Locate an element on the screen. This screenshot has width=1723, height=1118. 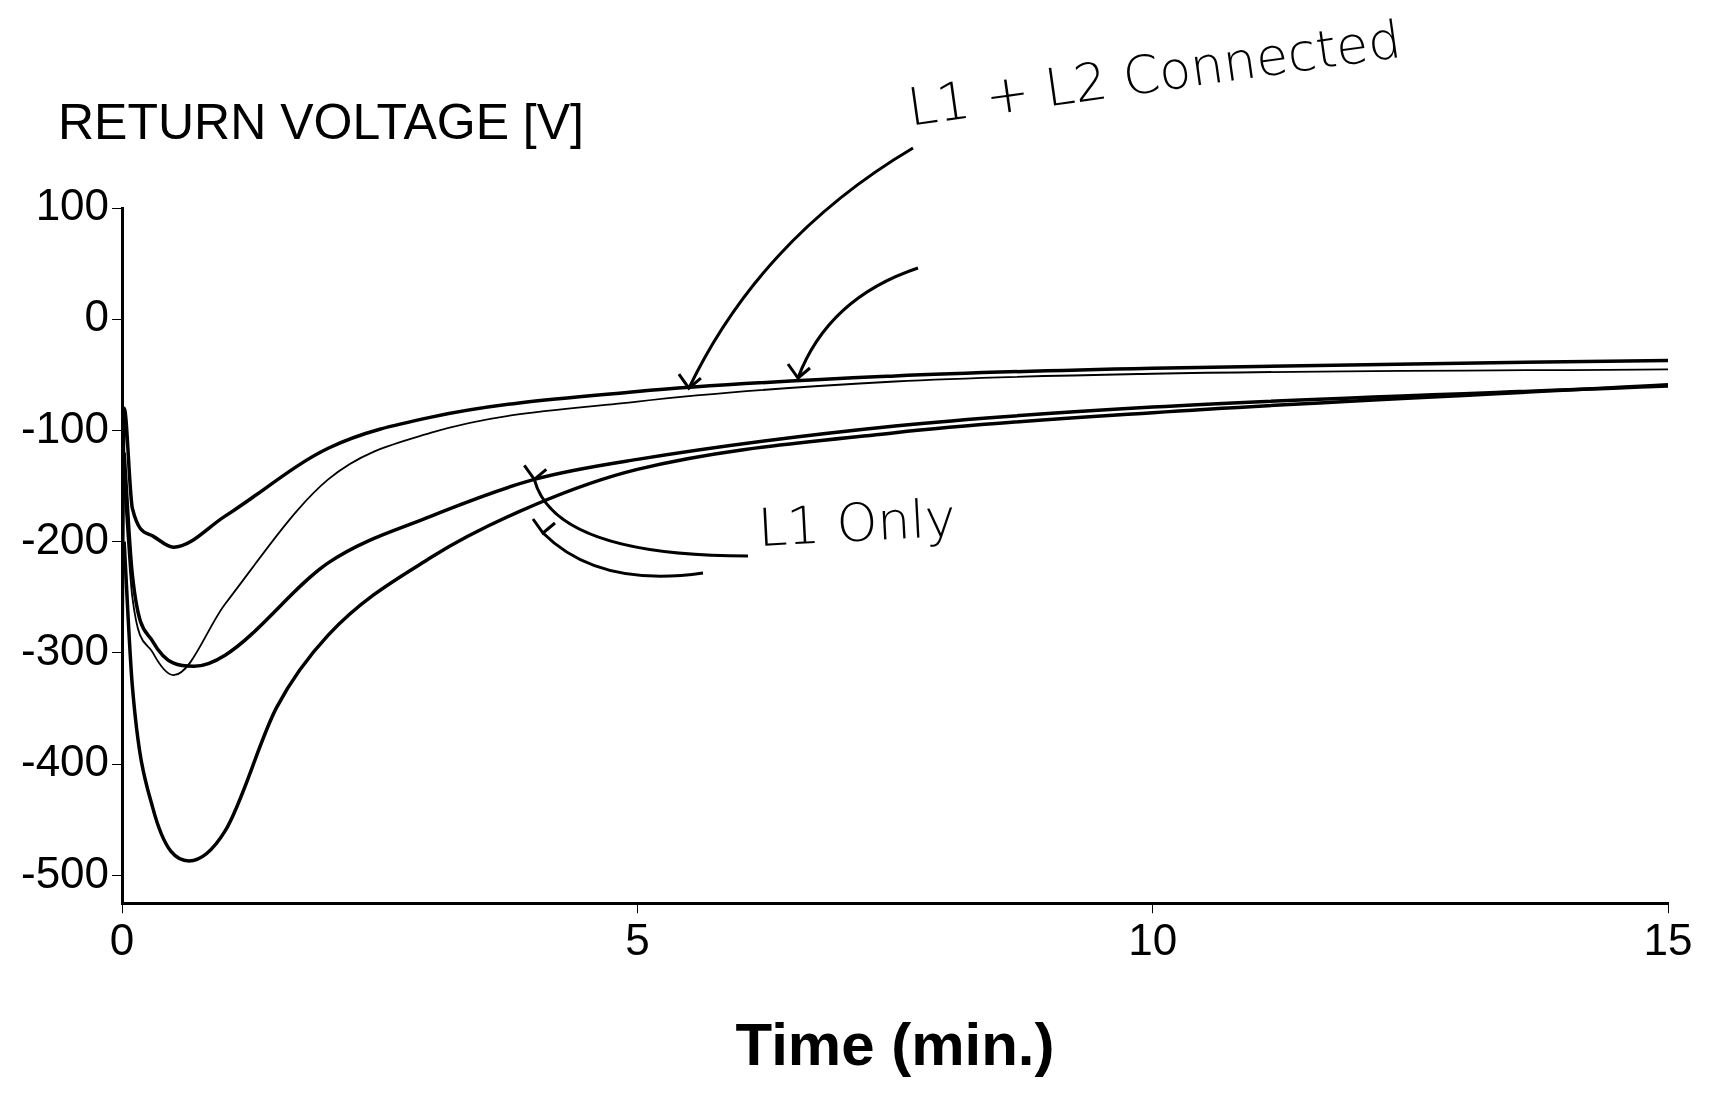
x-tick-label: 15 is located at coordinates (1668, 939).